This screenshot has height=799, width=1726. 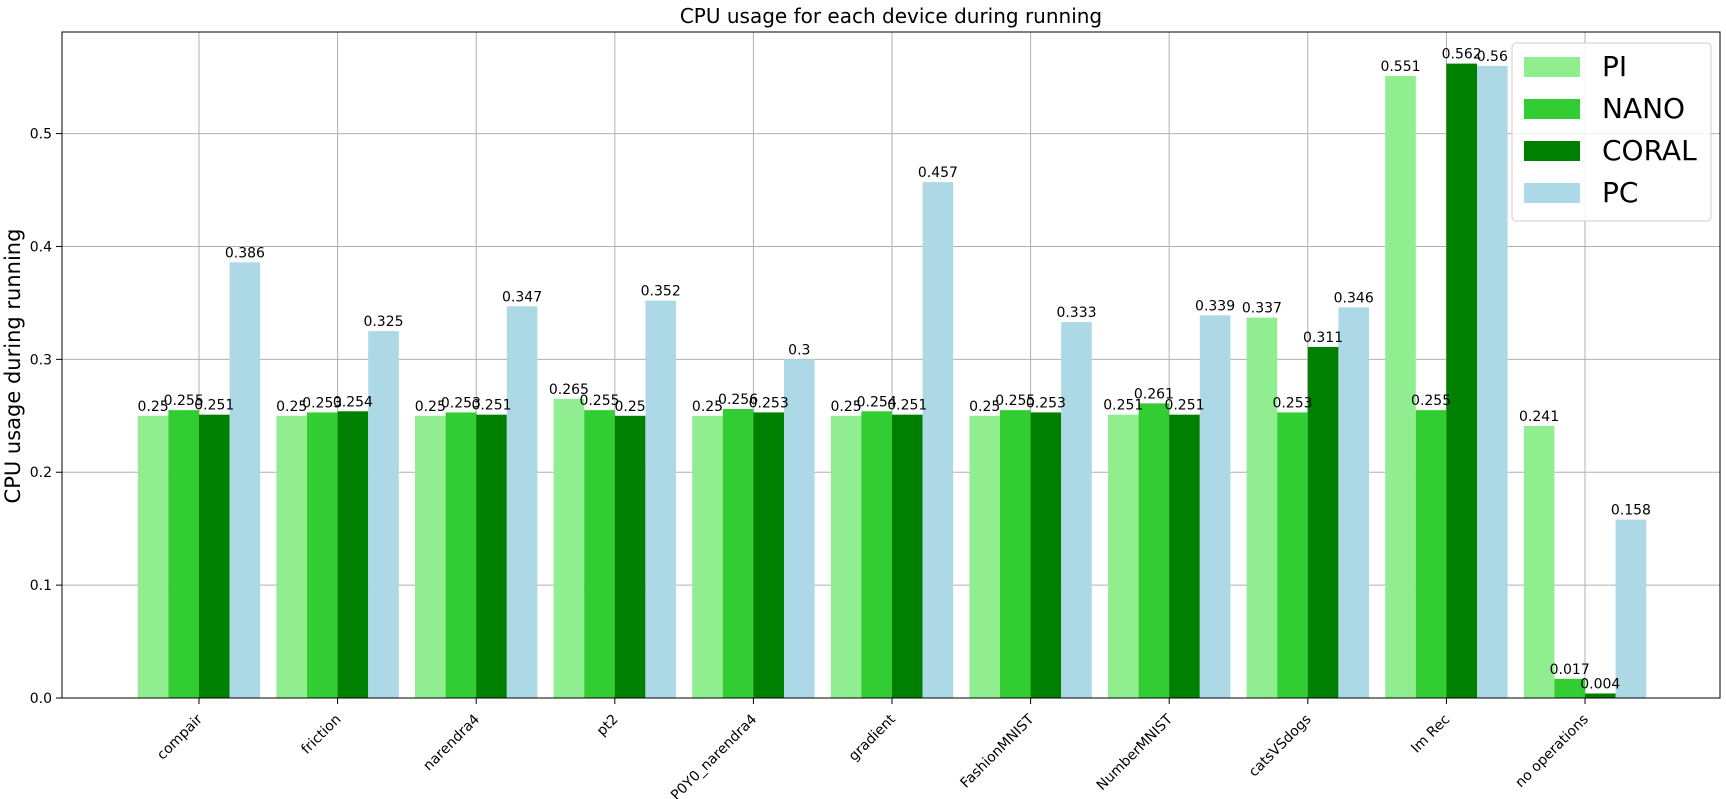 I want to click on x-tick-label: pt2, so click(x=608, y=726).